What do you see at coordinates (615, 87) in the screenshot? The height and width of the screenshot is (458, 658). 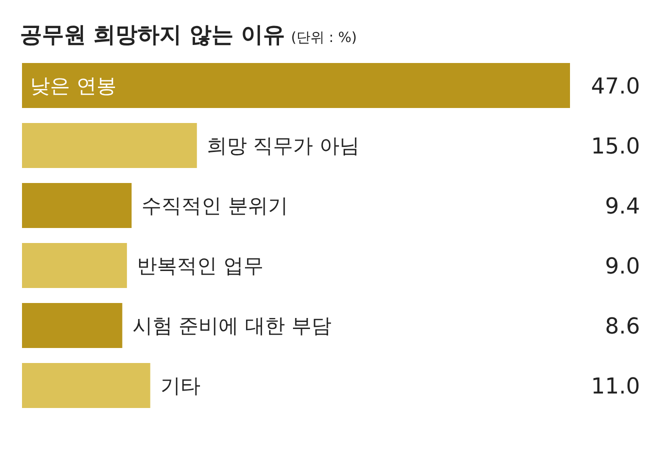 I see `data-label: 47.0` at bounding box center [615, 87].